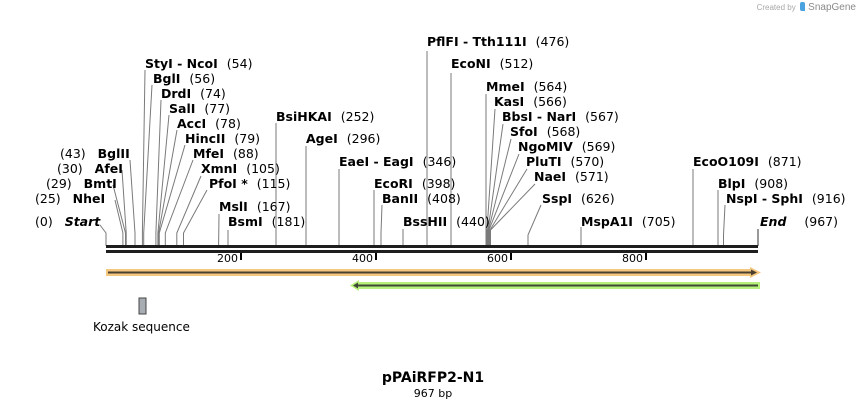  Describe the element at coordinates (832, 7) in the screenshot. I see `watermark-brand: SnapGene` at that location.